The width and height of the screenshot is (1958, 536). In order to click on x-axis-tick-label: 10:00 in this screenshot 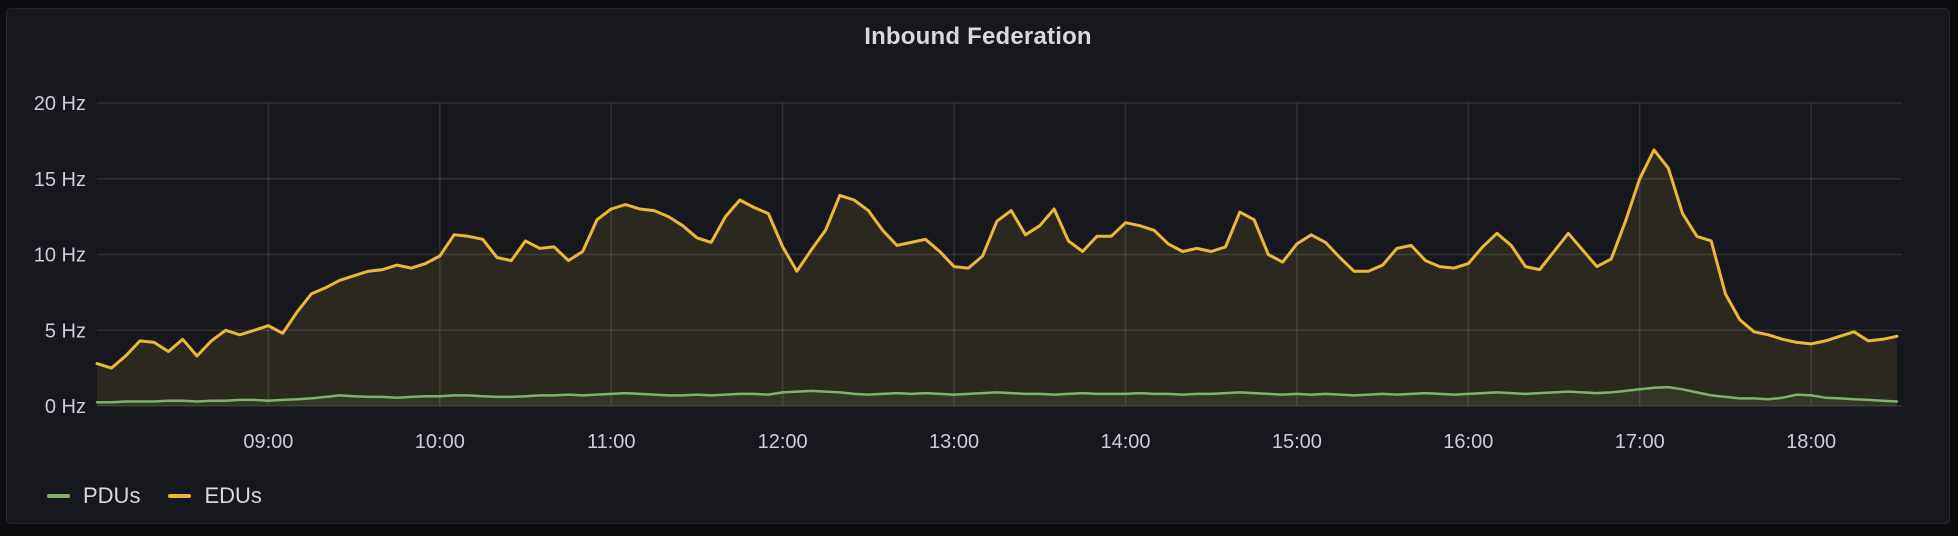, I will do `click(440, 442)`.